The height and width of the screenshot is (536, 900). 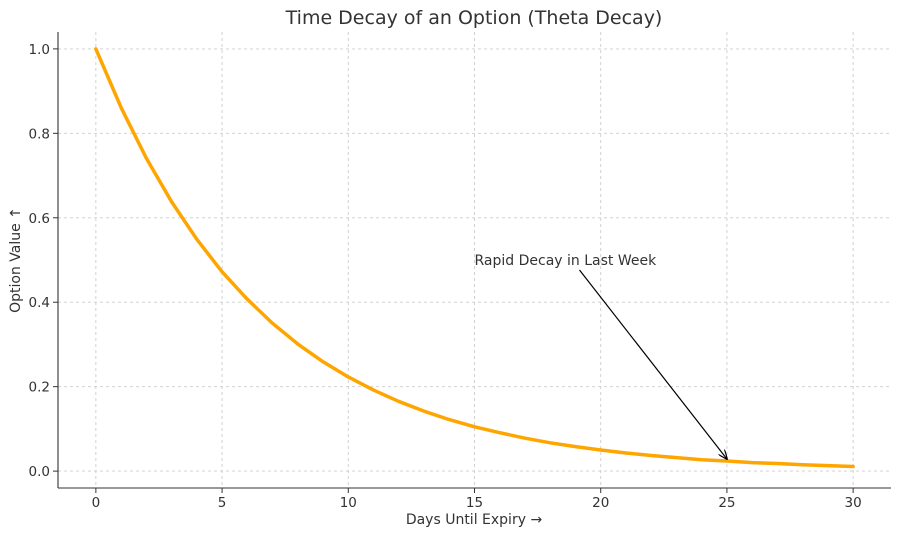 I want to click on x-tick-label: 15, so click(x=474, y=503).